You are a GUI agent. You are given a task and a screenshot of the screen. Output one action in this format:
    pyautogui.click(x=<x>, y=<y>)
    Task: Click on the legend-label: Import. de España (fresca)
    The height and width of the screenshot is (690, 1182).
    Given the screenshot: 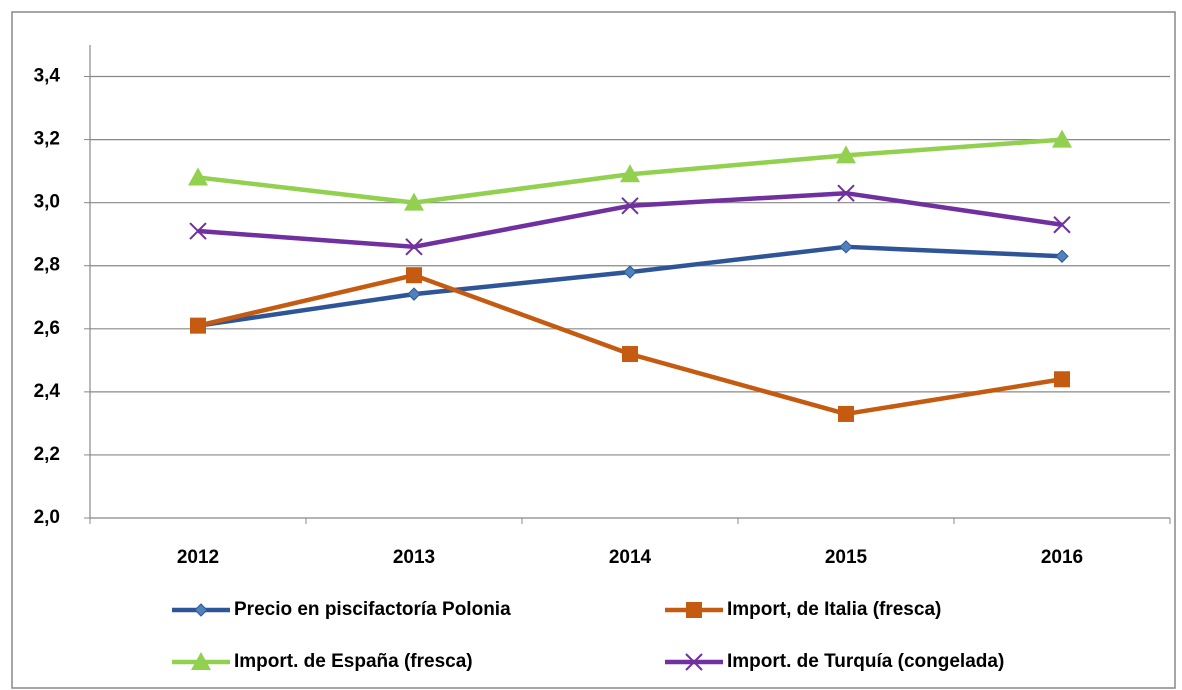 What is the action you would take?
    pyautogui.click(x=353, y=661)
    